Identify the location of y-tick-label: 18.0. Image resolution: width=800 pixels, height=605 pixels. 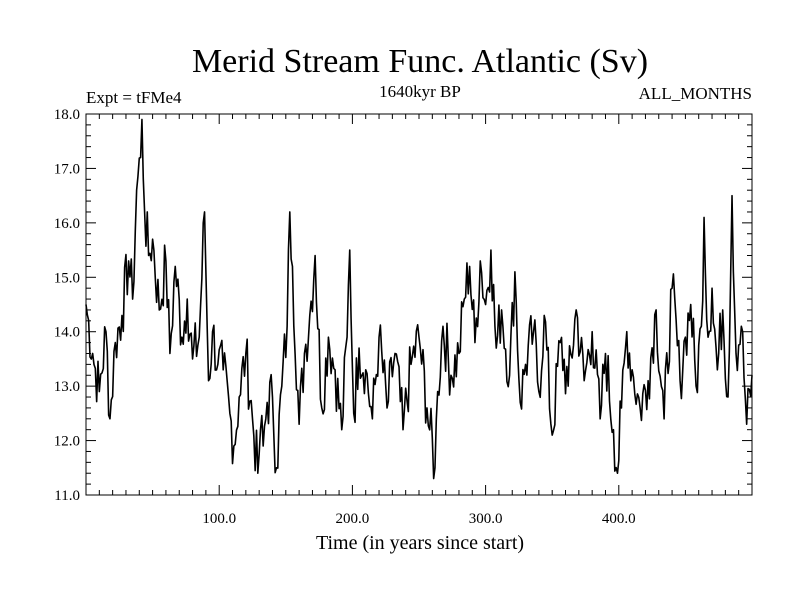
(67, 115).